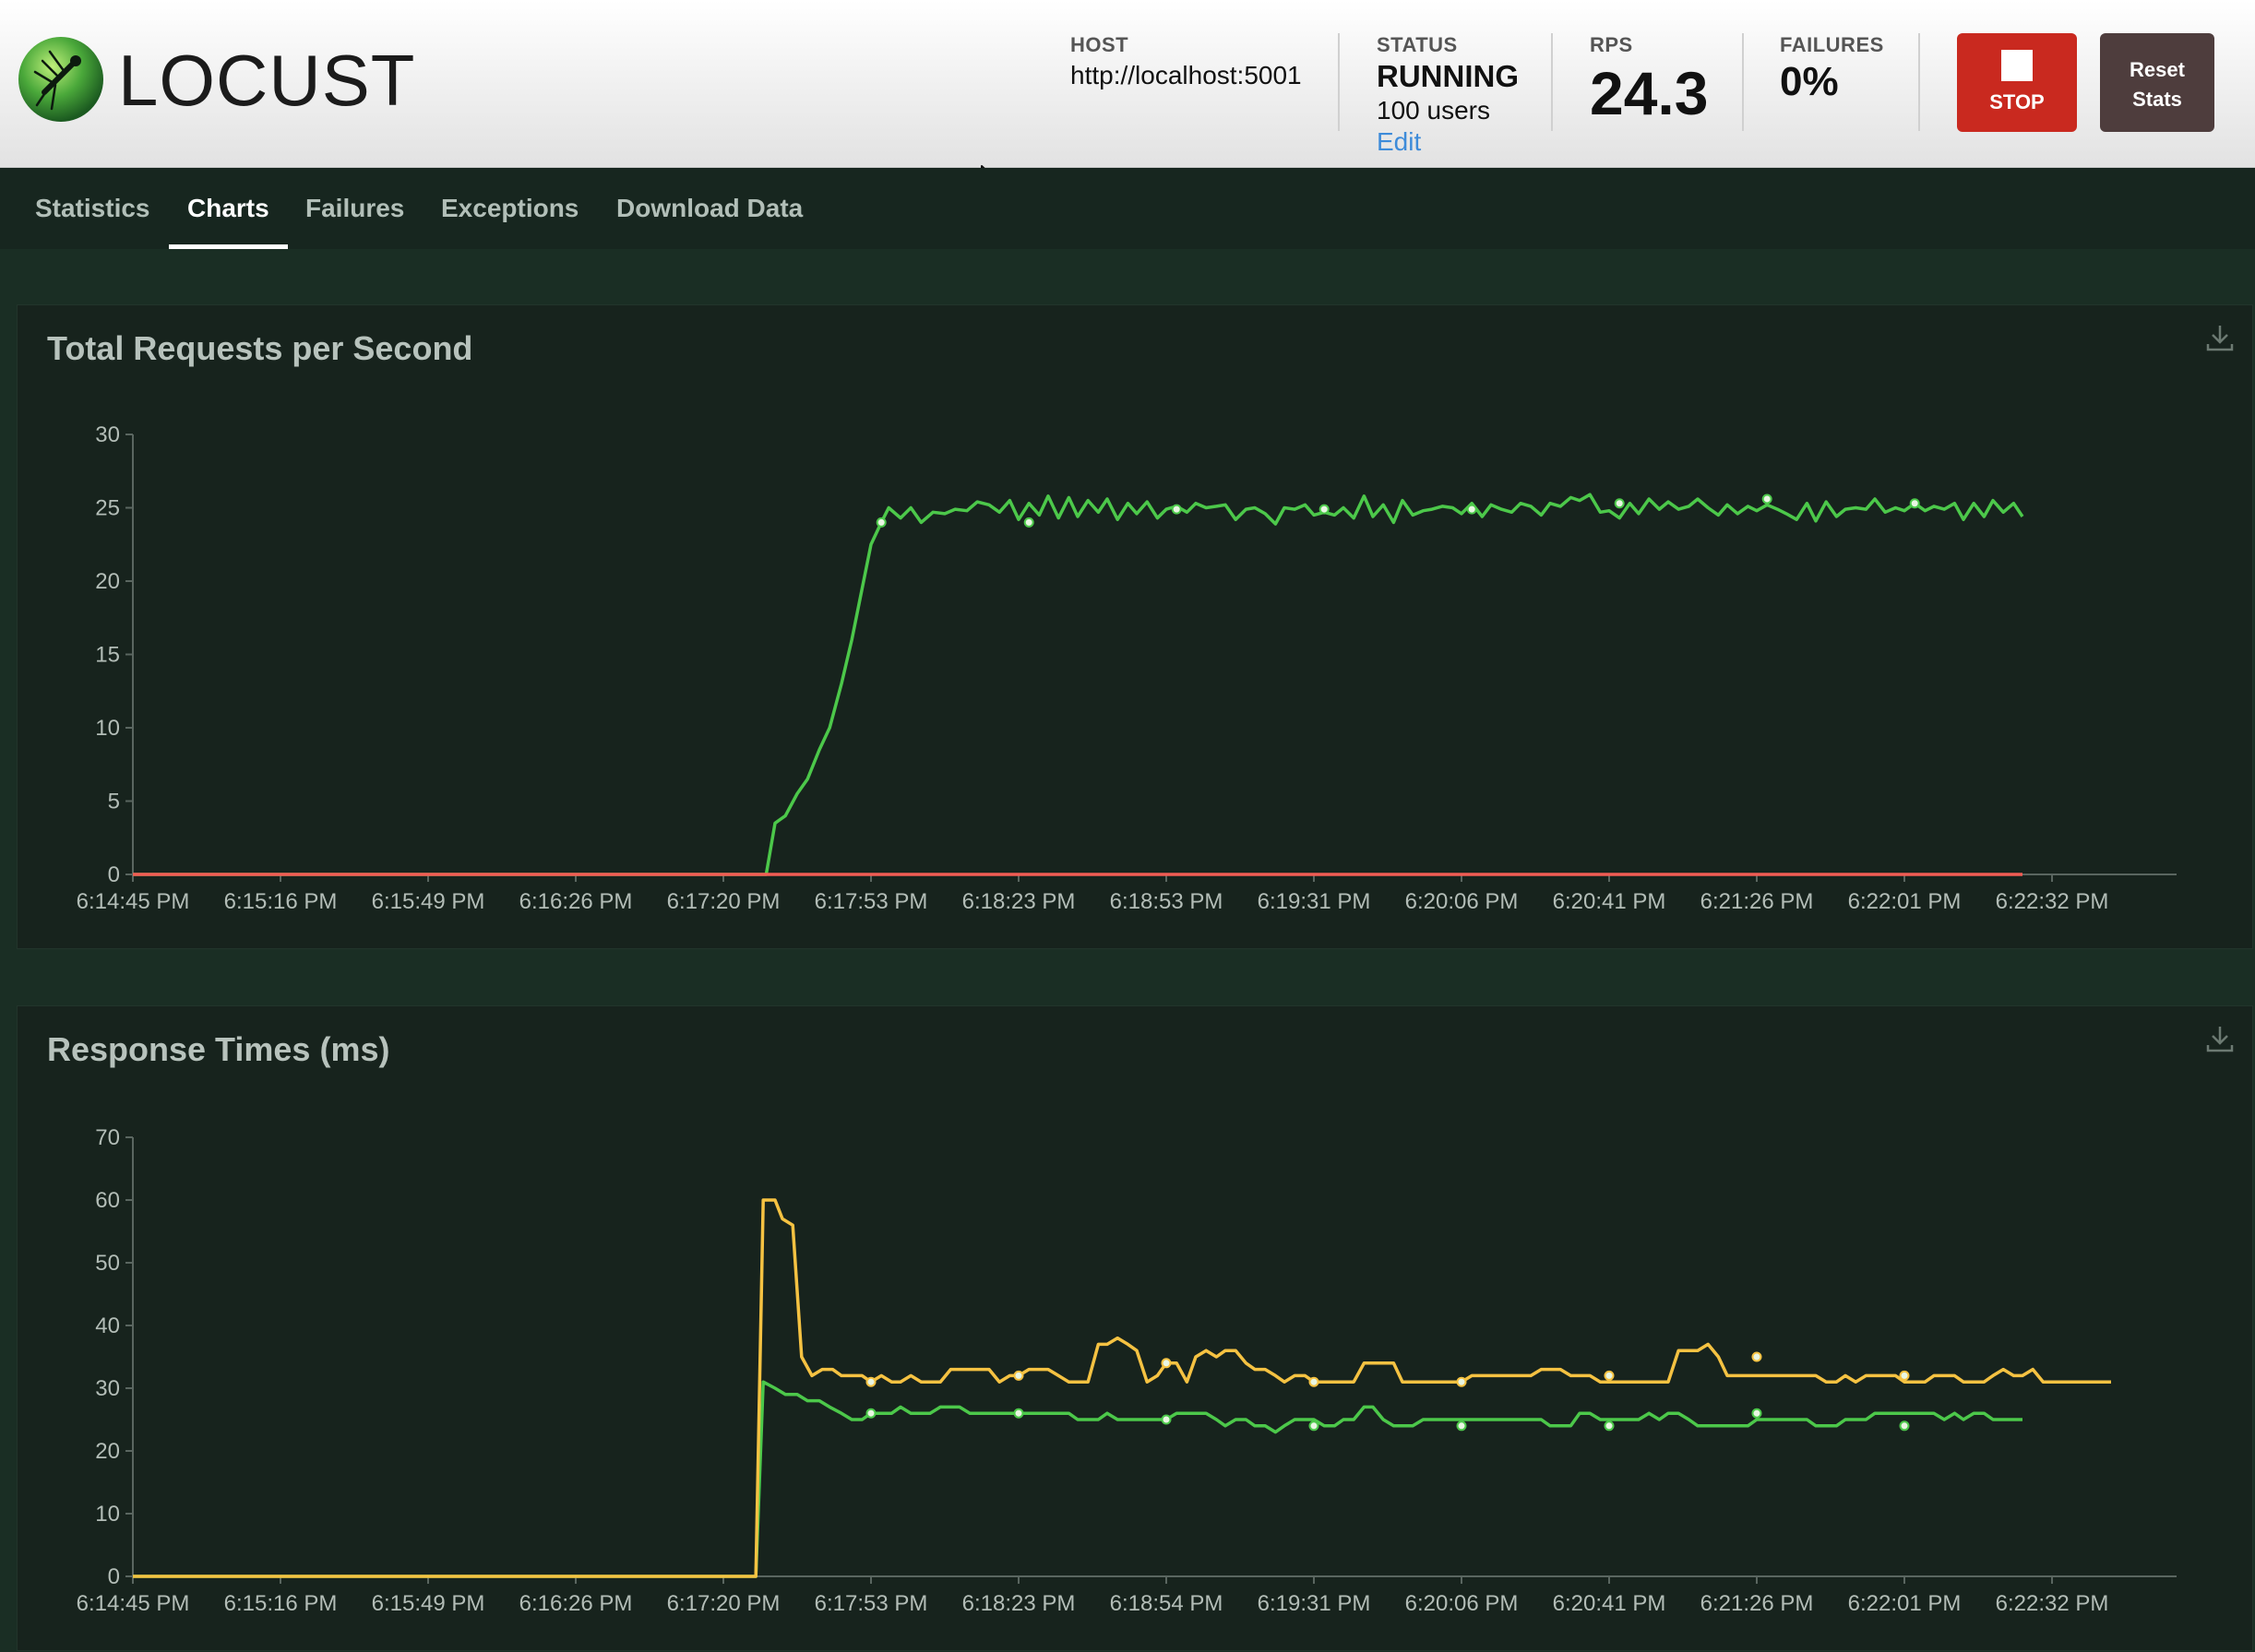  I want to click on host-value: http://localhost:5001, so click(1186, 75).